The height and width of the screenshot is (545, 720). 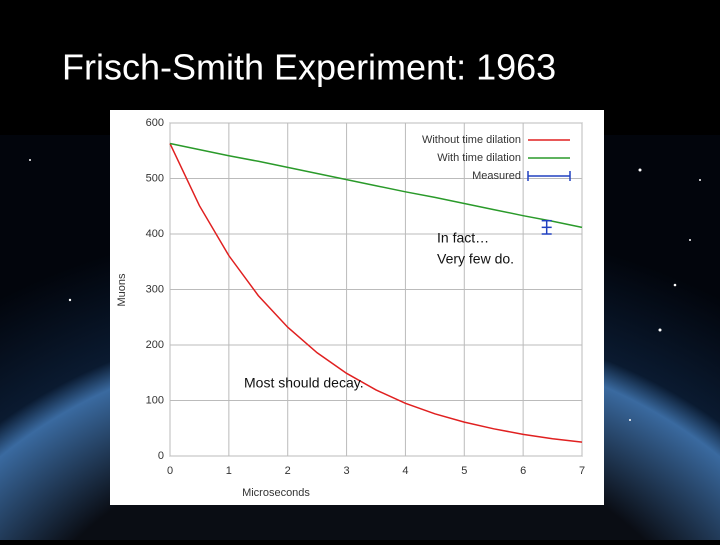 I want to click on y-tick-label: 200, so click(x=155, y=345).